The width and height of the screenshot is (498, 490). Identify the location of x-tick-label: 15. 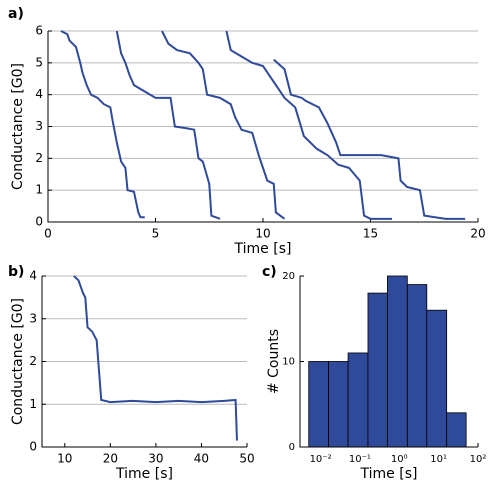
(370, 234).